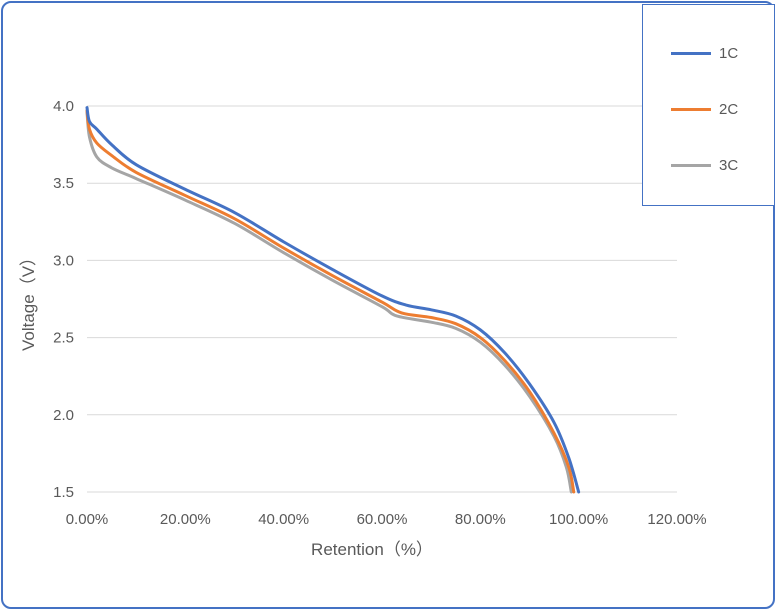 The image size is (780, 614). What do you see at coordinates (691, 53) in the screenshot?
I see `legend-swatch-1c` at bounding box center [691, 53].